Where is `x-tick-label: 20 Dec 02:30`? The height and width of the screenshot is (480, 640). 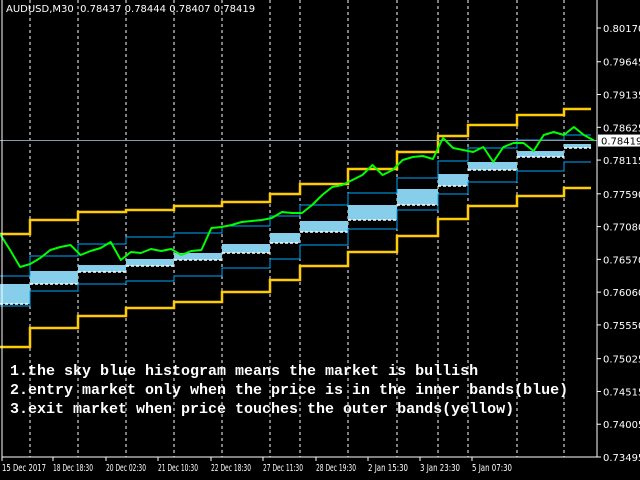
x-tick-label: 20 Dec 02:30 is located at coordinates (126, 468).